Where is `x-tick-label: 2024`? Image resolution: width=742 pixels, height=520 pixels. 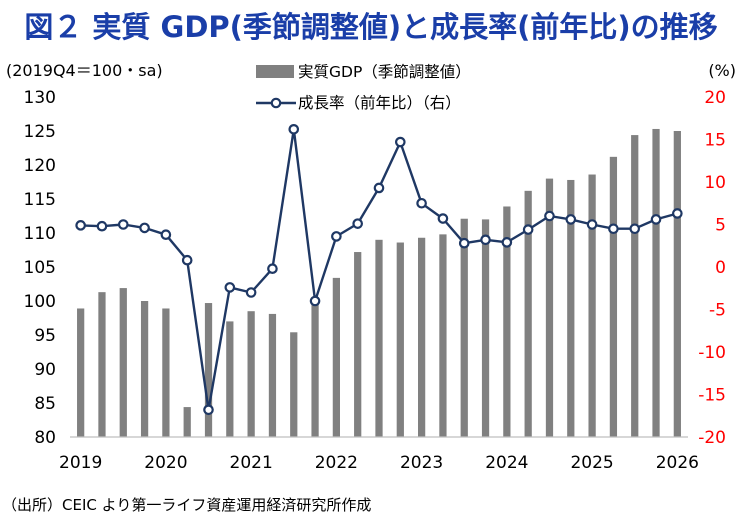 x-tick-label: 2024 is located at coordinates (506, 463).